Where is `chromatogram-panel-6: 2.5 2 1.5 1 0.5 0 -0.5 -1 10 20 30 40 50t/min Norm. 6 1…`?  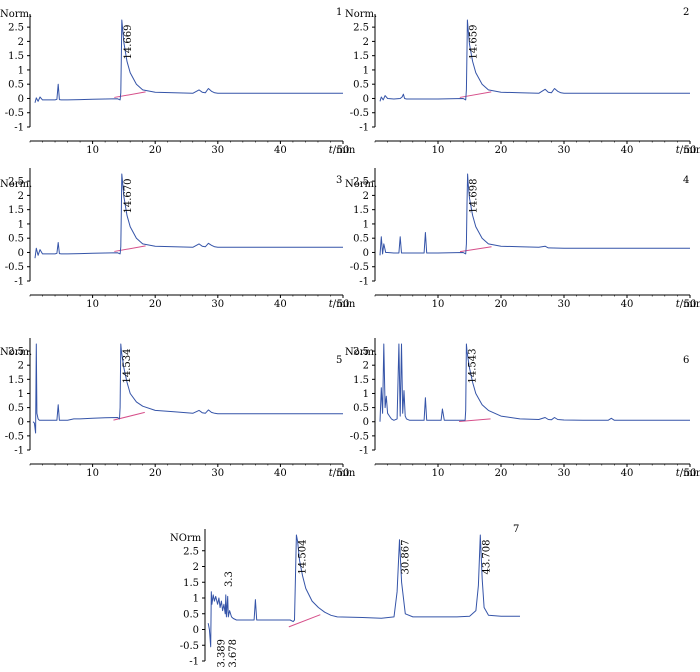 chromatogram-panel-6: 2.5 2 1.5 1 0.5 0 -0.5 -1 10 20 30 40 50t/min Norm. 6 1… is located at coordinates (522, 408).